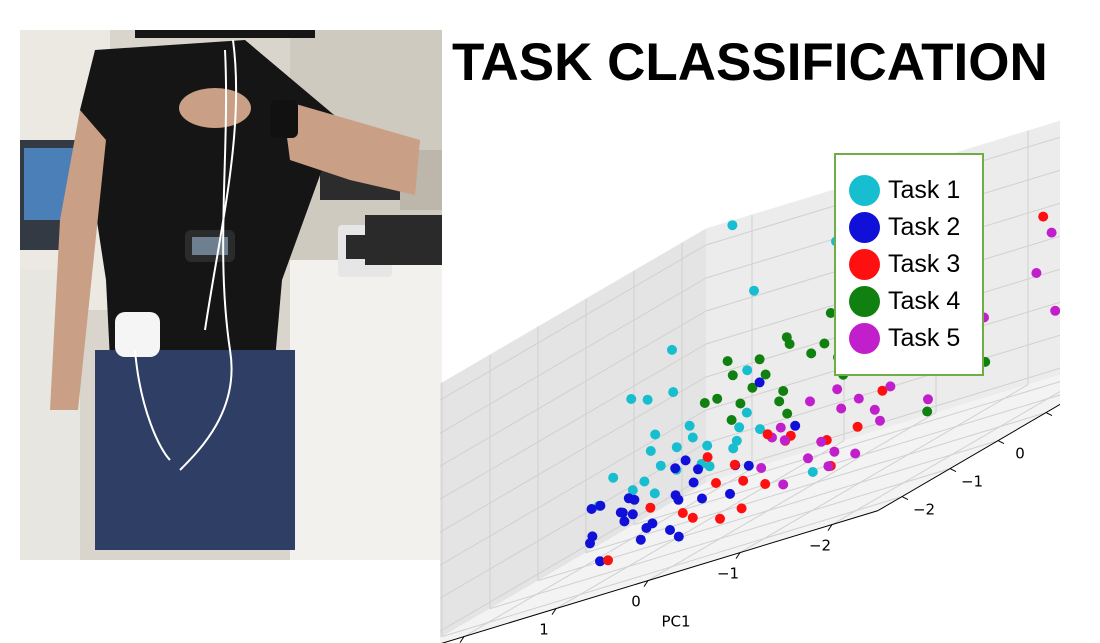 The width and height of the screenshot is (1100, 643). I want to click on legend-item: Task 3, so click(909, 264).